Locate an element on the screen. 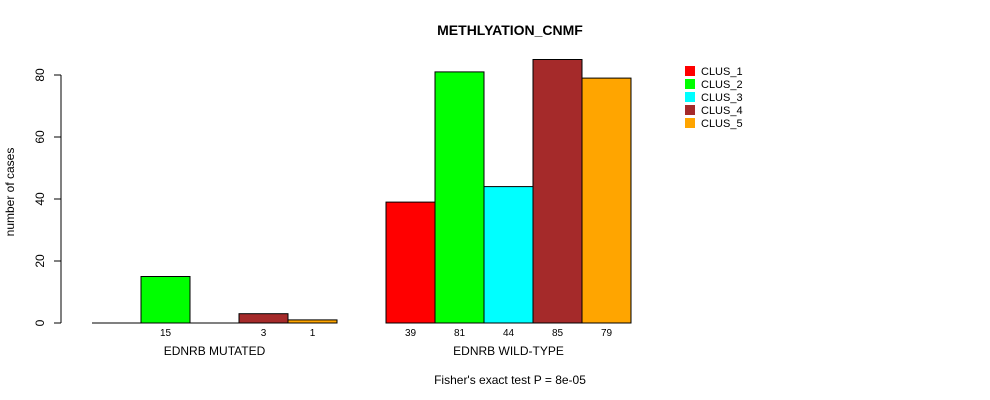 The height and width of the screenshot is (400, 990). y-tick-label: 40 is located at coordinates (40, 199).